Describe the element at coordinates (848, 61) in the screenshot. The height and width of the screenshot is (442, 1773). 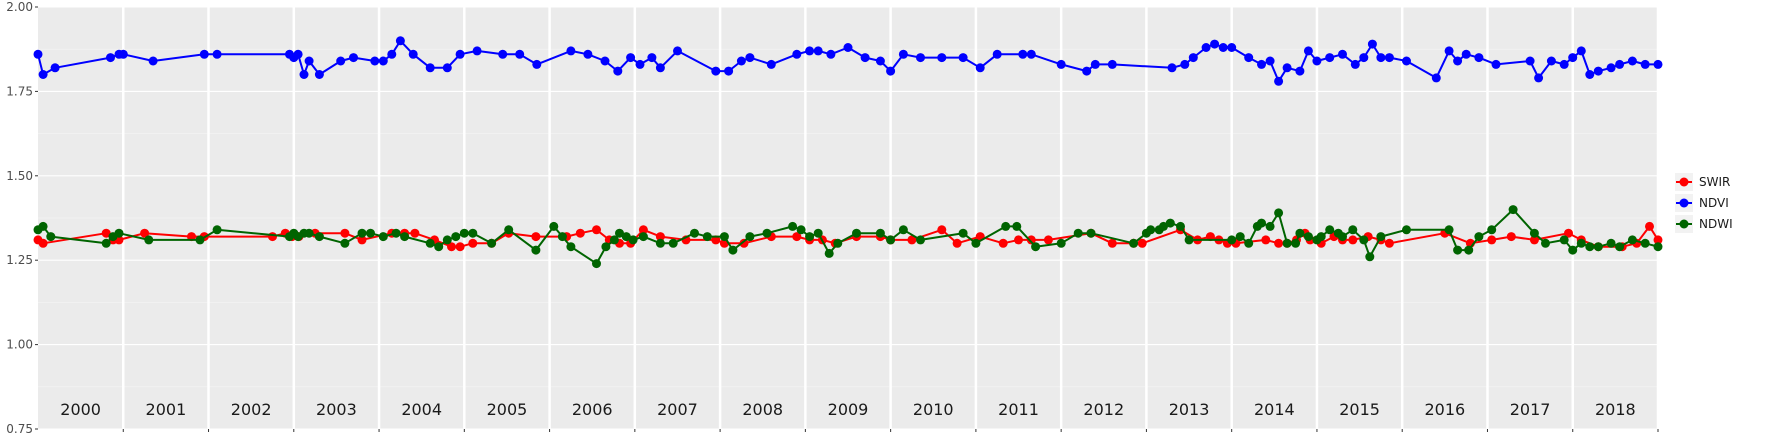
I see `series-ndvi` at that location.